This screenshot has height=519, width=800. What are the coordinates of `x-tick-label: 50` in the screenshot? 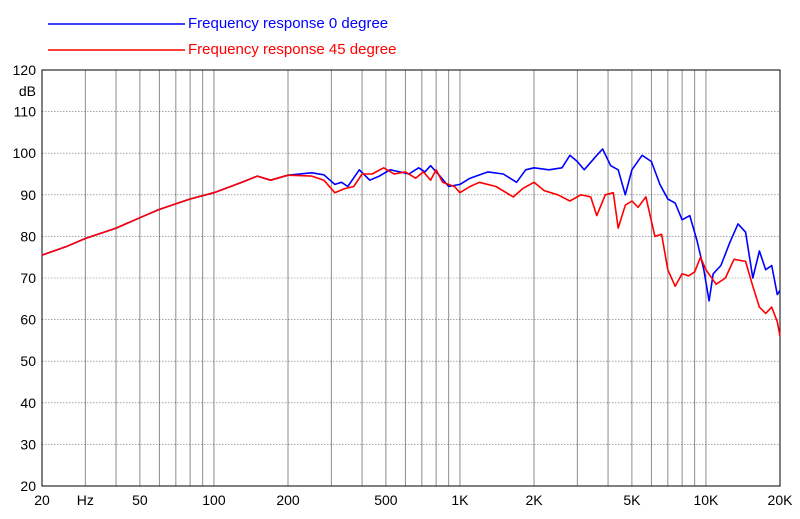 It's located at (140, 500).